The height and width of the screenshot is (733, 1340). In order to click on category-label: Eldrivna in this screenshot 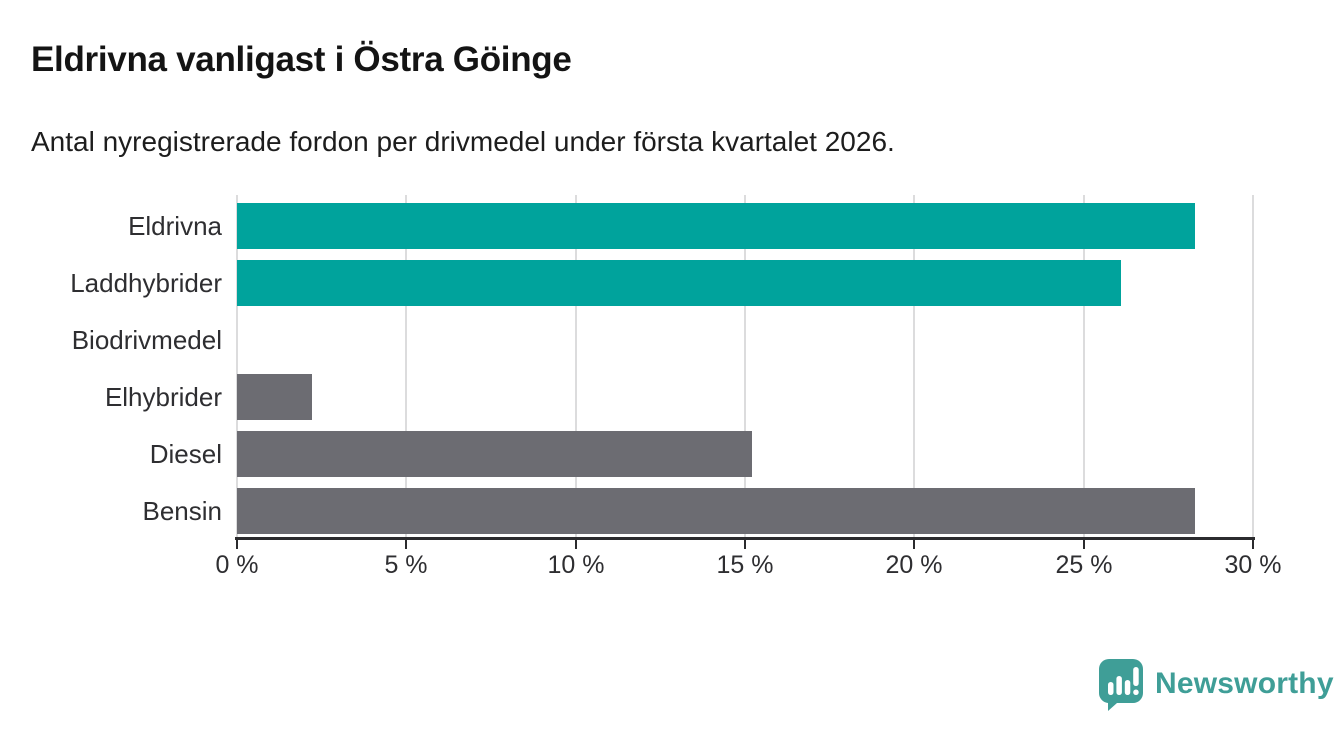, I will do `click(175, 226)`.